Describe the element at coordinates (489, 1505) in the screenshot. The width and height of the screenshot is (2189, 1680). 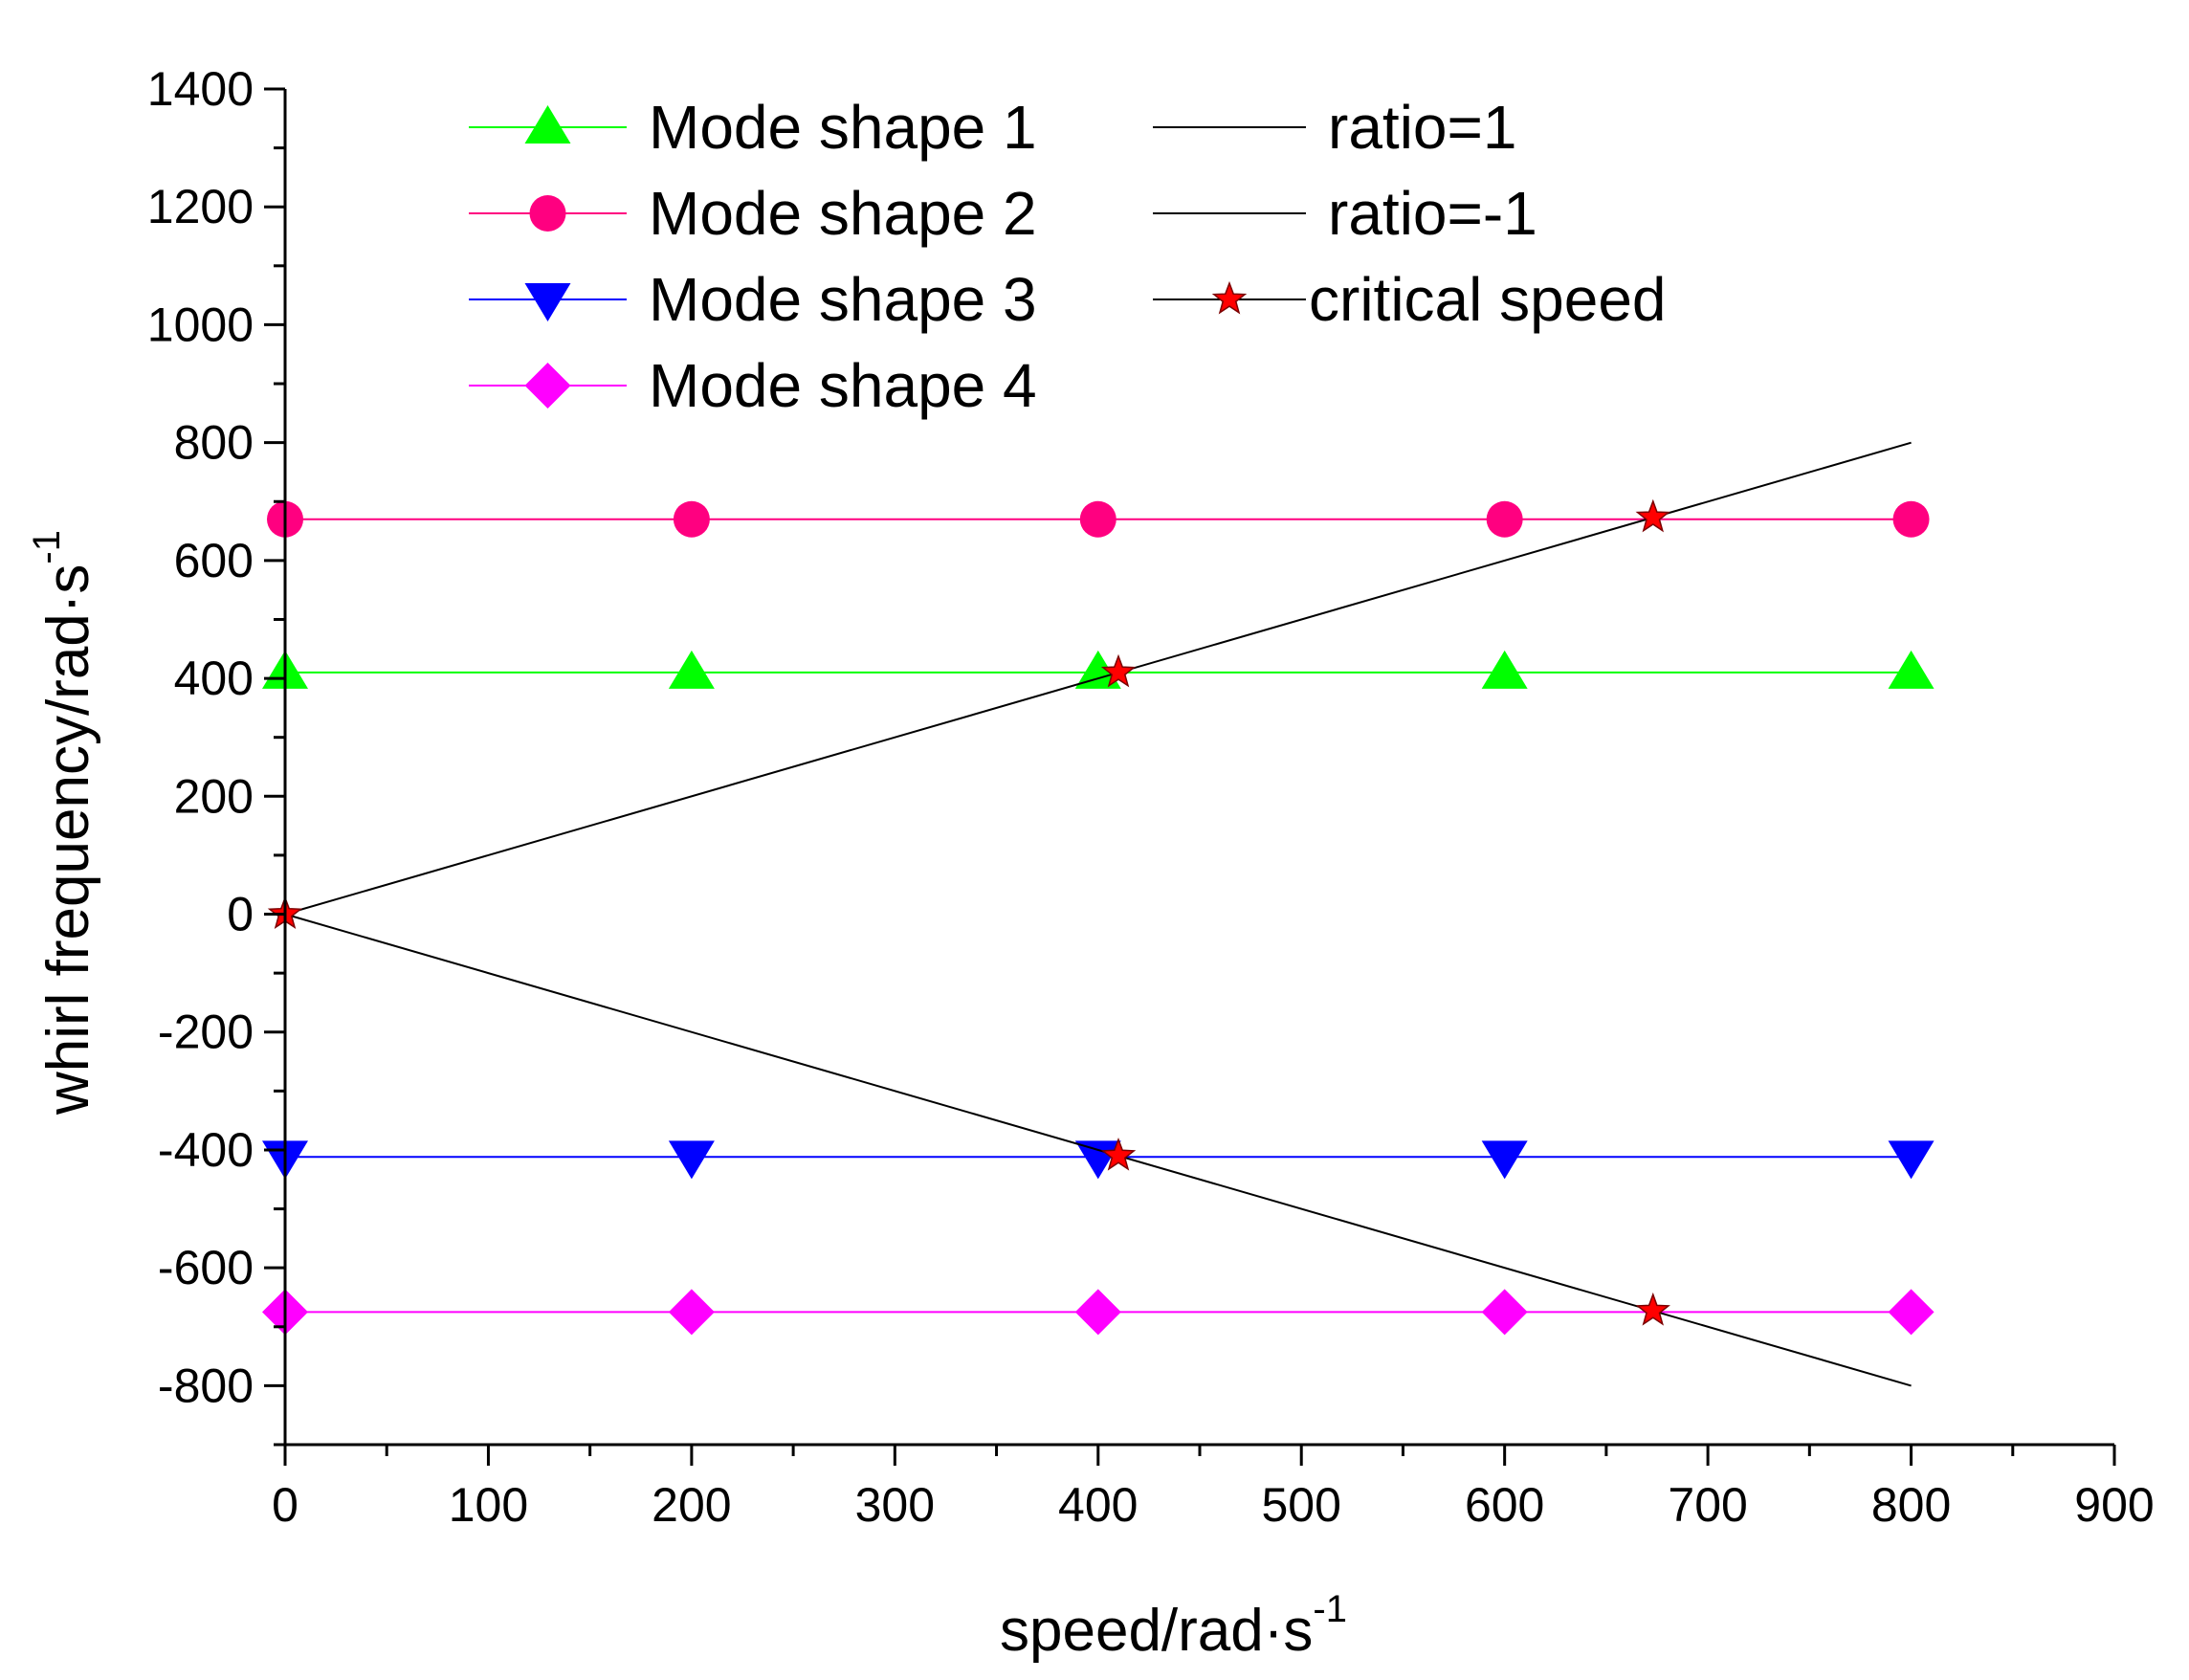
I see `x-tick-label: 100` at that location.